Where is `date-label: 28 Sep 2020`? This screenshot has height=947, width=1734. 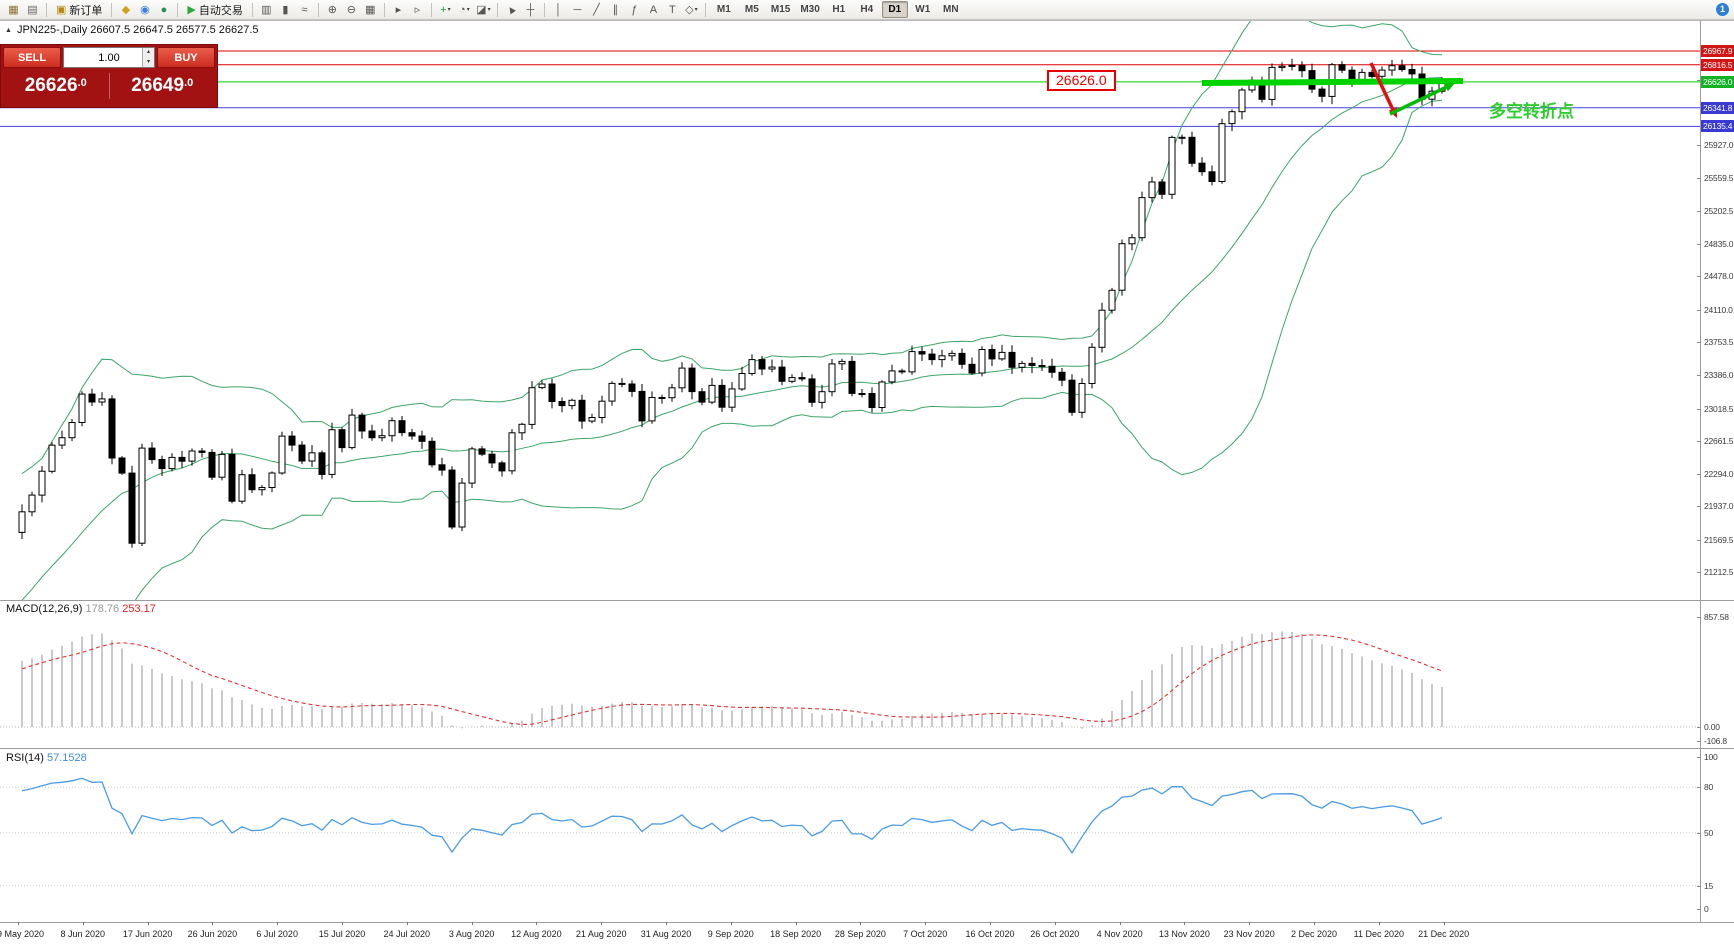 date-label: 28 Sep 2020 is located at coordinates (860, 934).